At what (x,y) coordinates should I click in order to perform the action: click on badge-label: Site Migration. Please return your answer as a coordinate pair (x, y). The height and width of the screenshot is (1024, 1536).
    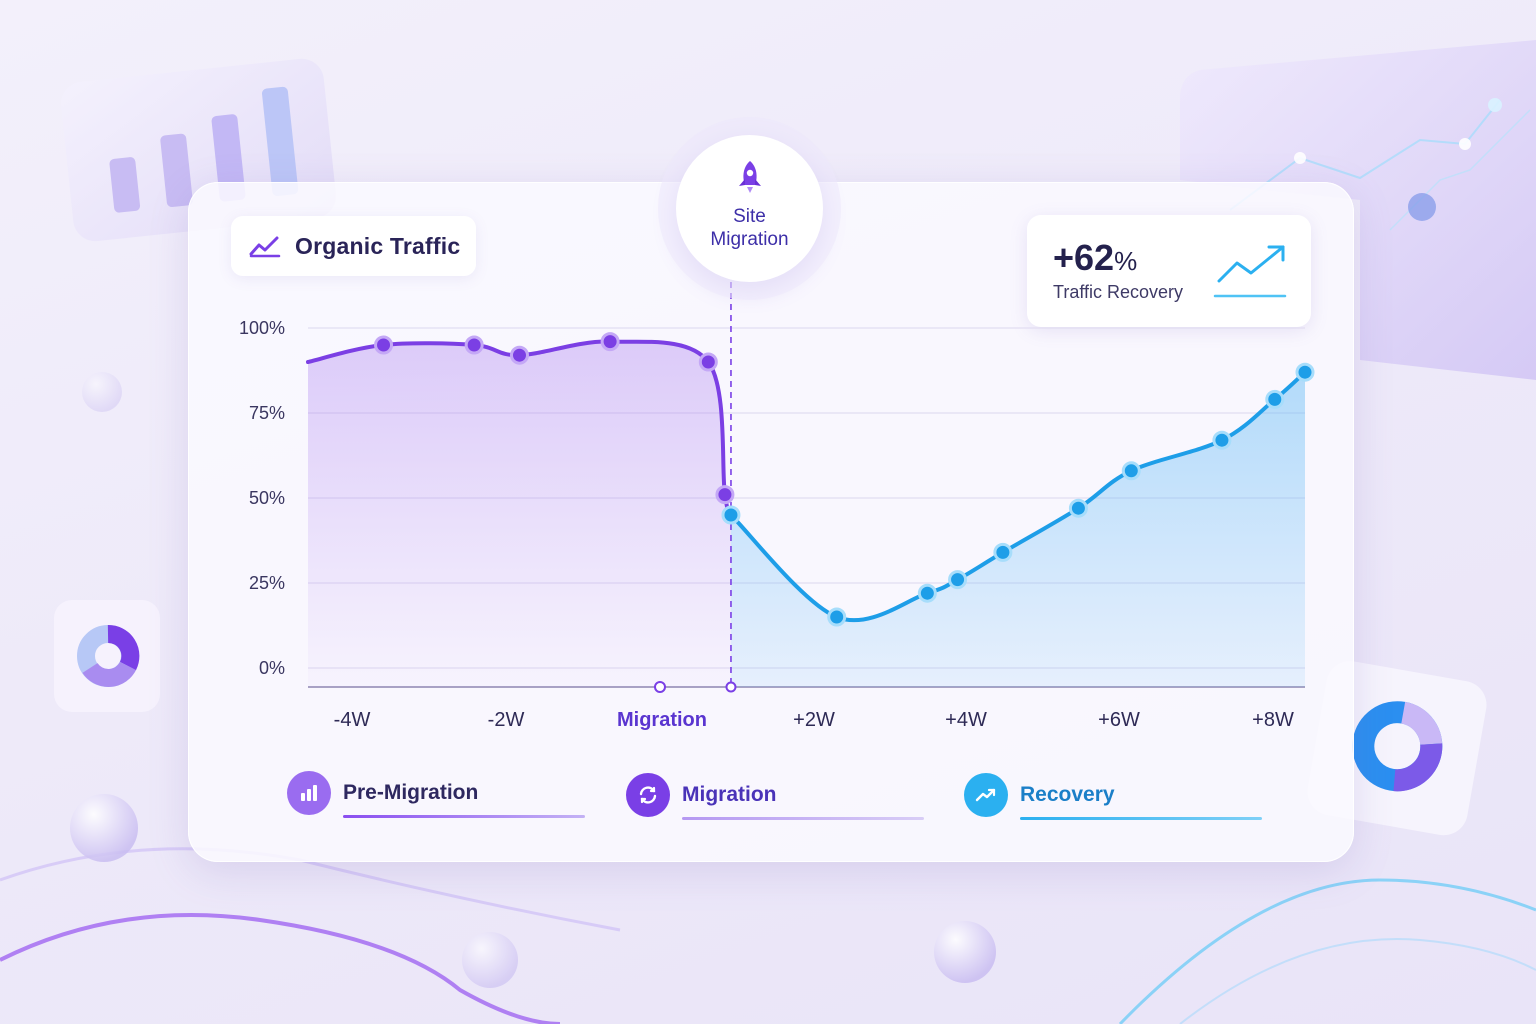
    Looking at the image, I should click on (749, 228).